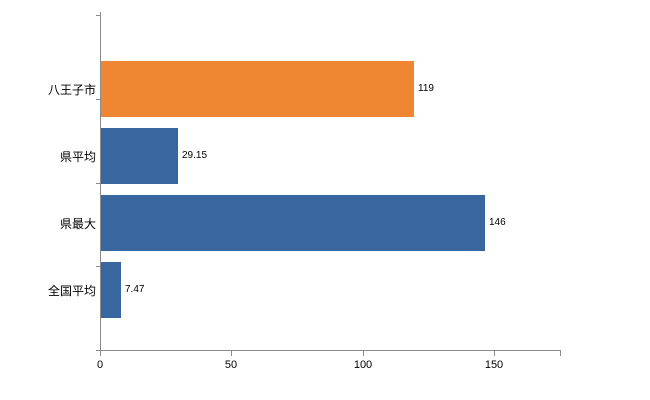 Image resolution: width=650 pixels, height=400 pixels. I want to click on category-label: 全国平均, so click(71, 291).